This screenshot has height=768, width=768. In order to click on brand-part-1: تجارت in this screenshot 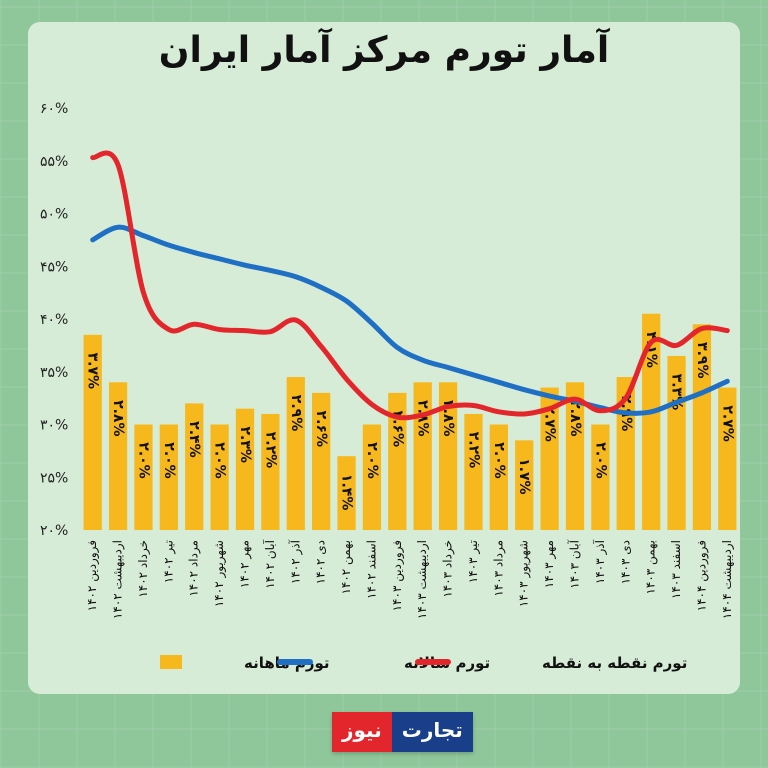, I will do `click(432, 732)`.